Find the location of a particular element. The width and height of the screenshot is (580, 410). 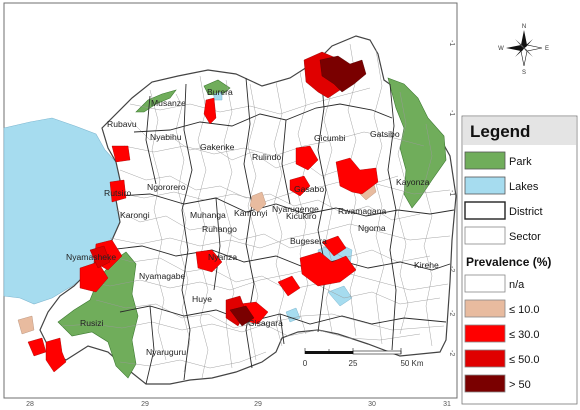

district-label: Nyanza is located at coordinates (222, 257).